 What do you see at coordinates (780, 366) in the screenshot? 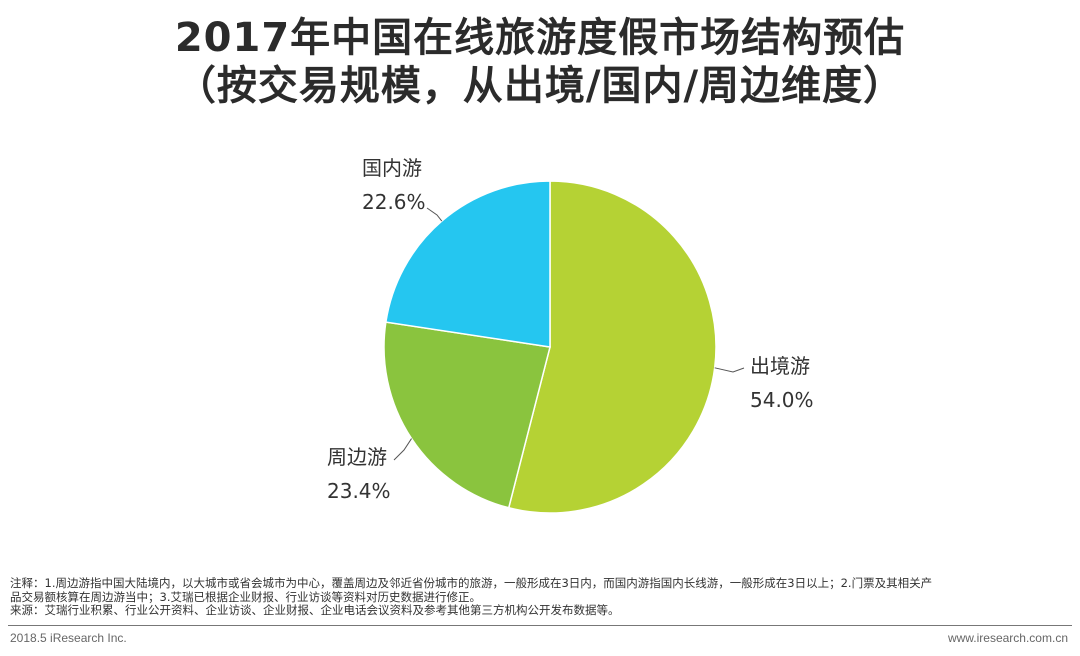
I see `slice-label-1: 出境游` at bounding box center [780, 366].